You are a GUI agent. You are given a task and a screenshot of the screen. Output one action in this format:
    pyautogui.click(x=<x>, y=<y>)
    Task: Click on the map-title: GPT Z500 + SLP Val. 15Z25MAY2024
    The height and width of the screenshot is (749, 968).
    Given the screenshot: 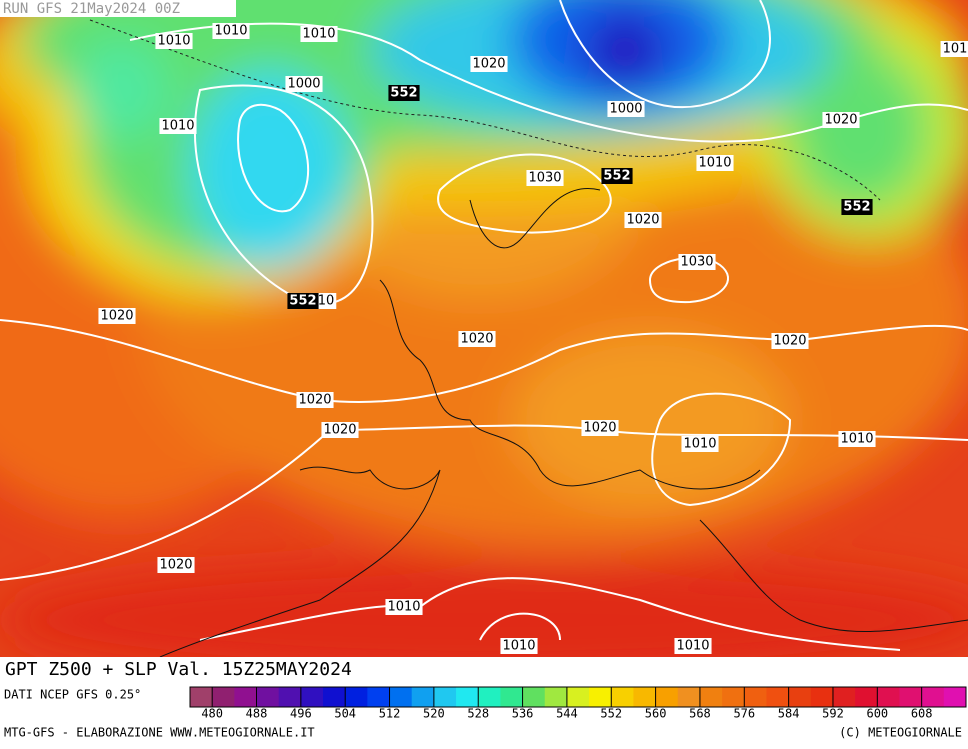 What is the action you would take?
    pyautogui.click(x=178, y=669)
    